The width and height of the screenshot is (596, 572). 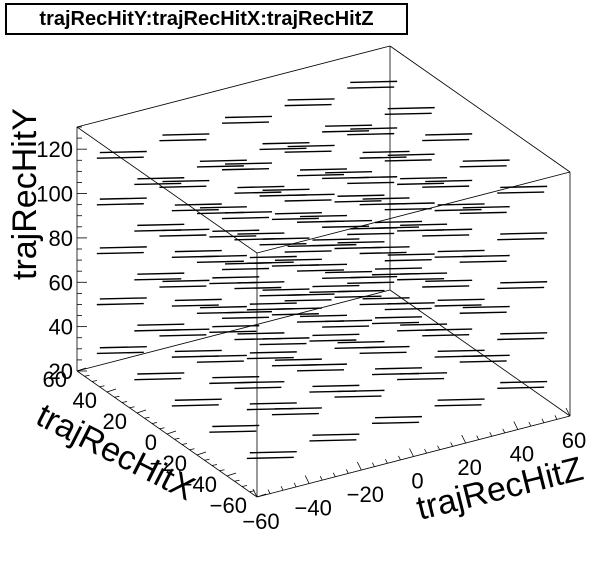 What do you see at coordinates (61, 238) in the screenshot?
I see `z-tick-label: 80` at bounding box center [61, 238].